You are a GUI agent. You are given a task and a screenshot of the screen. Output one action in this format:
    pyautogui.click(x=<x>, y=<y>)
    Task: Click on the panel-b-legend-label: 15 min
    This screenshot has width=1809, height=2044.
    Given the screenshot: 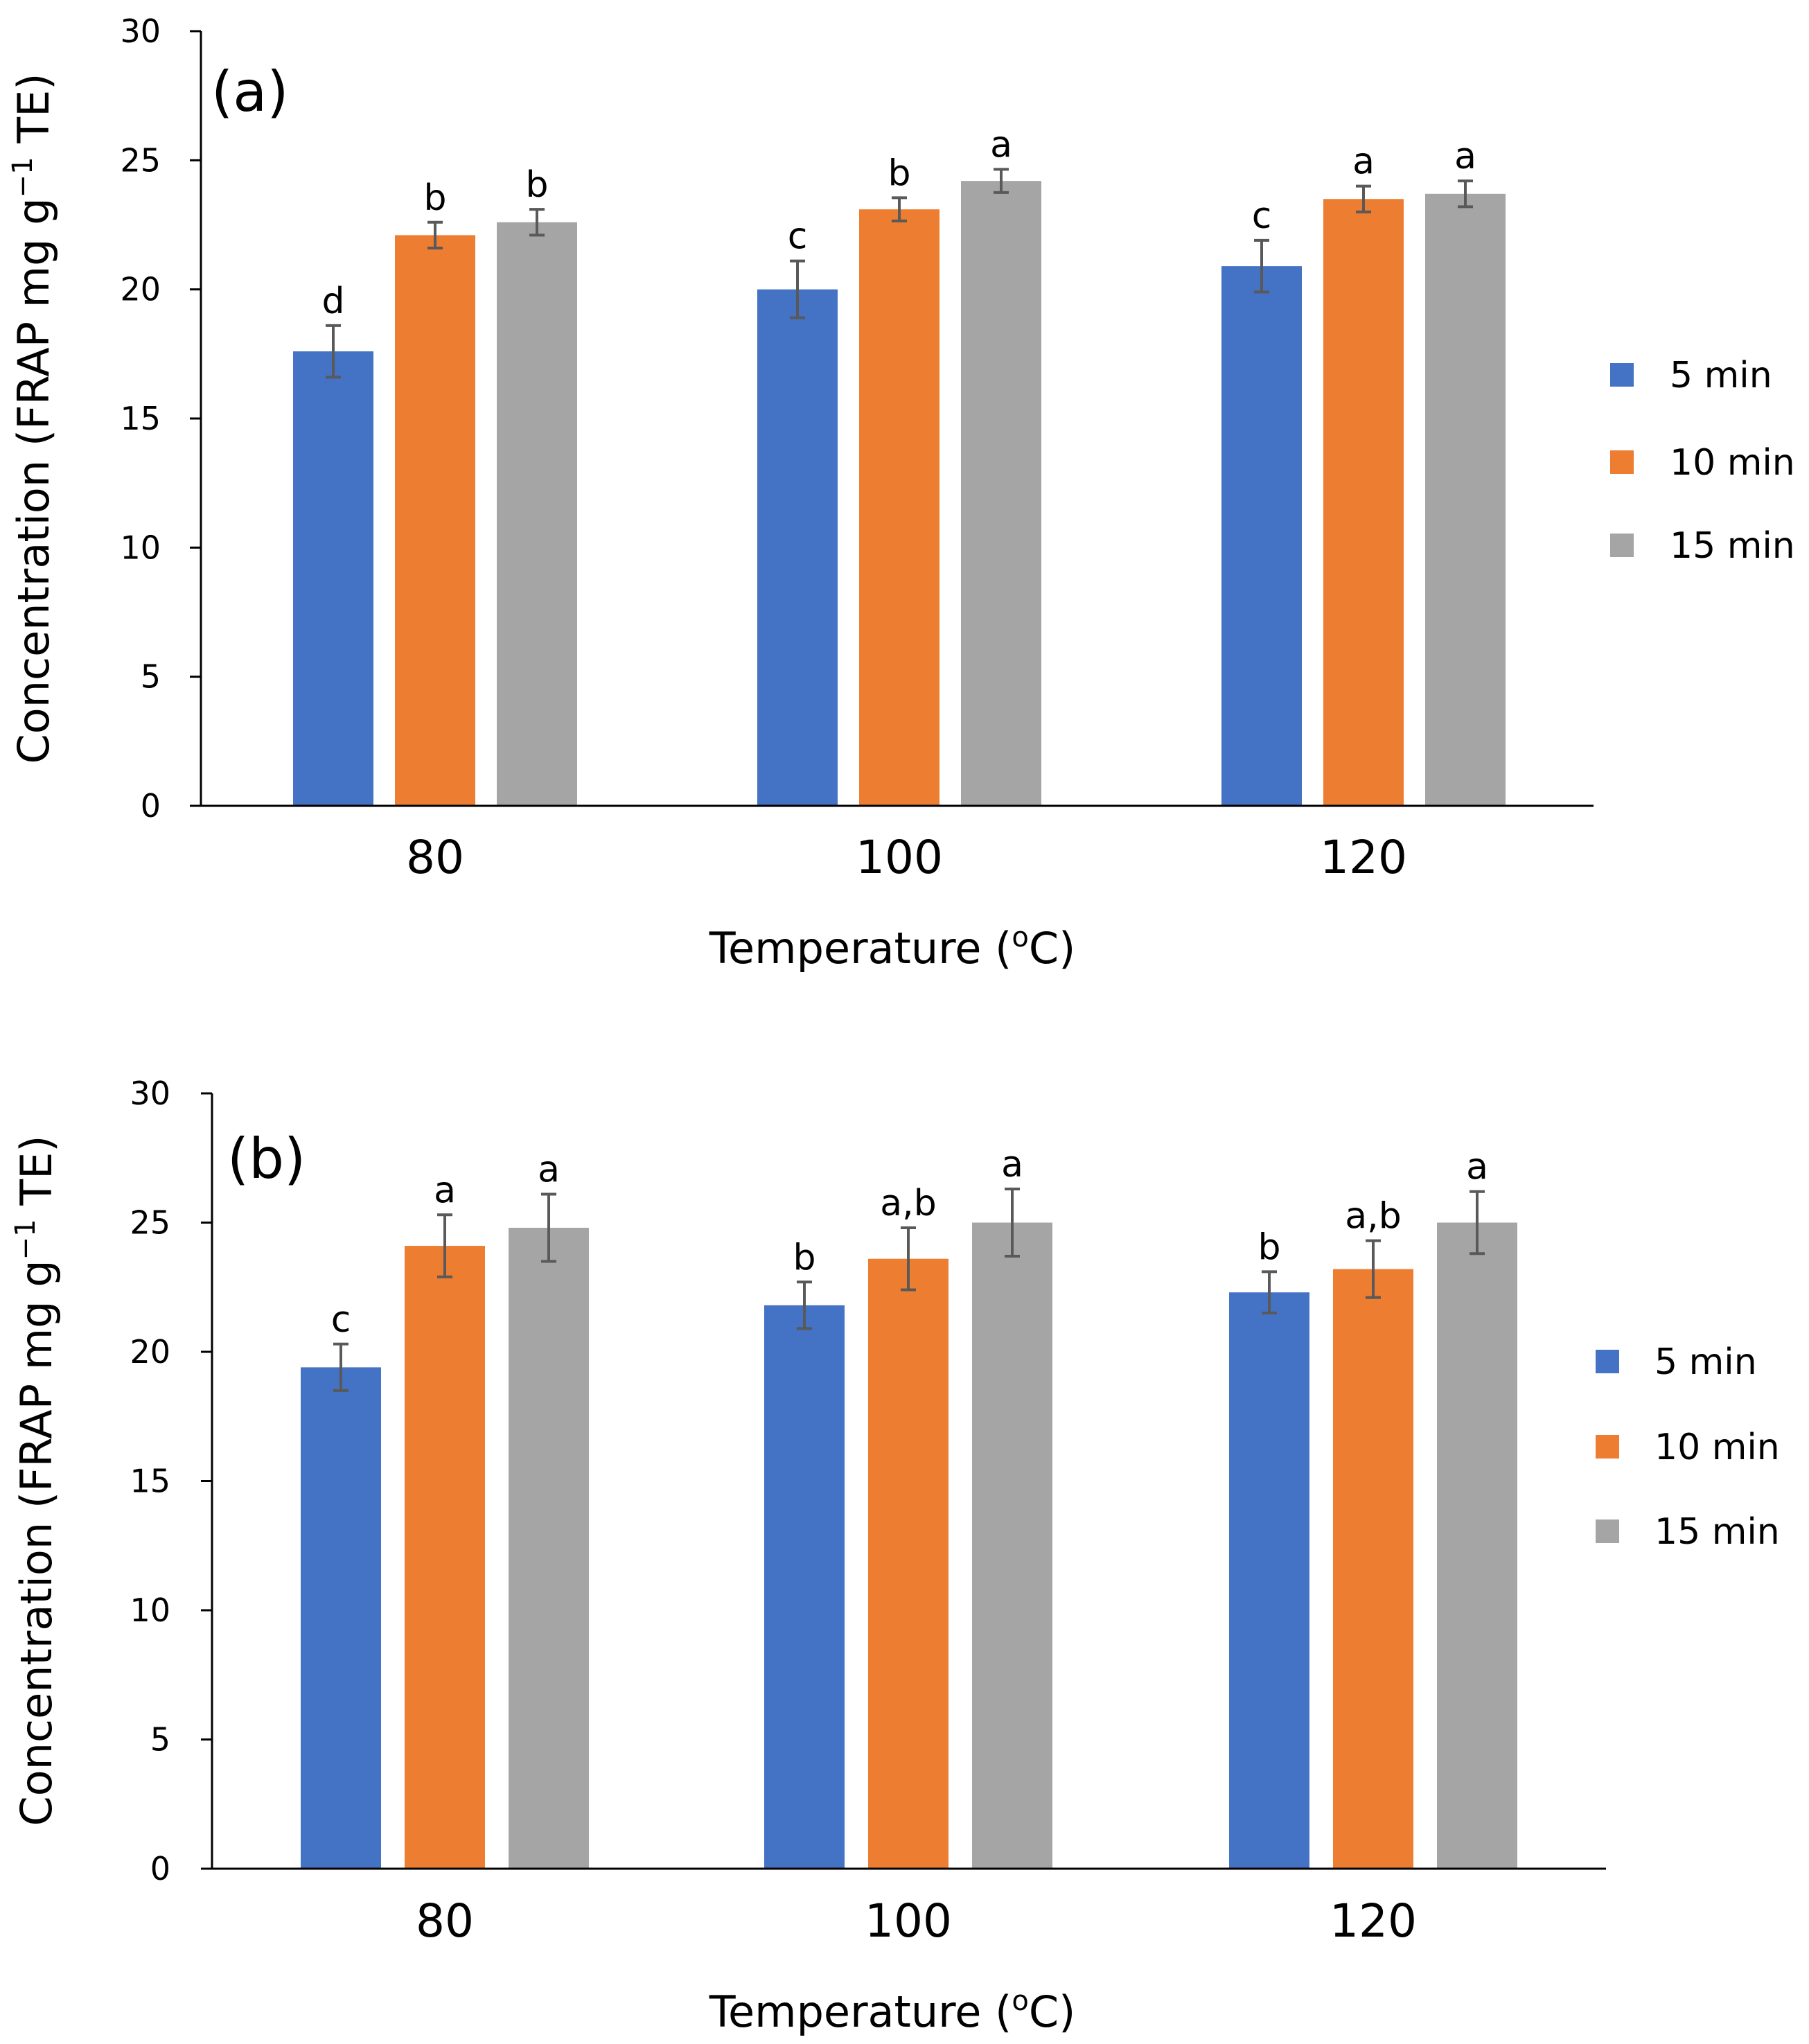 What is the action you would take?
    pyautogui.click(x=1717, y=1532)
    